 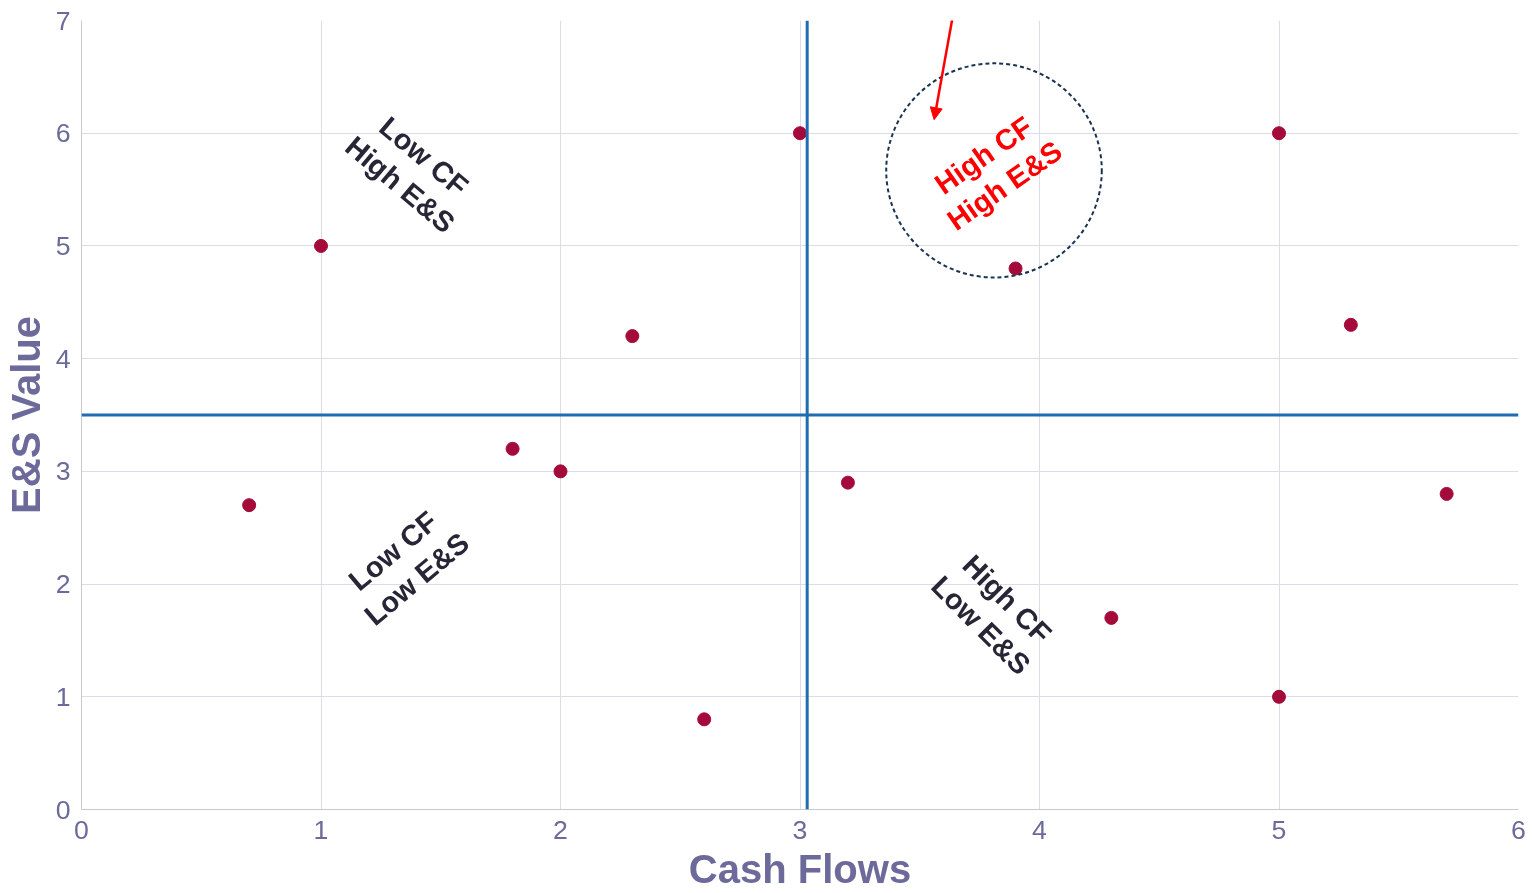 What do you see at coordinates (1040, 829) in the screenshot?
I see `x-tick-label: 4` at bounding box center [1040, 829].